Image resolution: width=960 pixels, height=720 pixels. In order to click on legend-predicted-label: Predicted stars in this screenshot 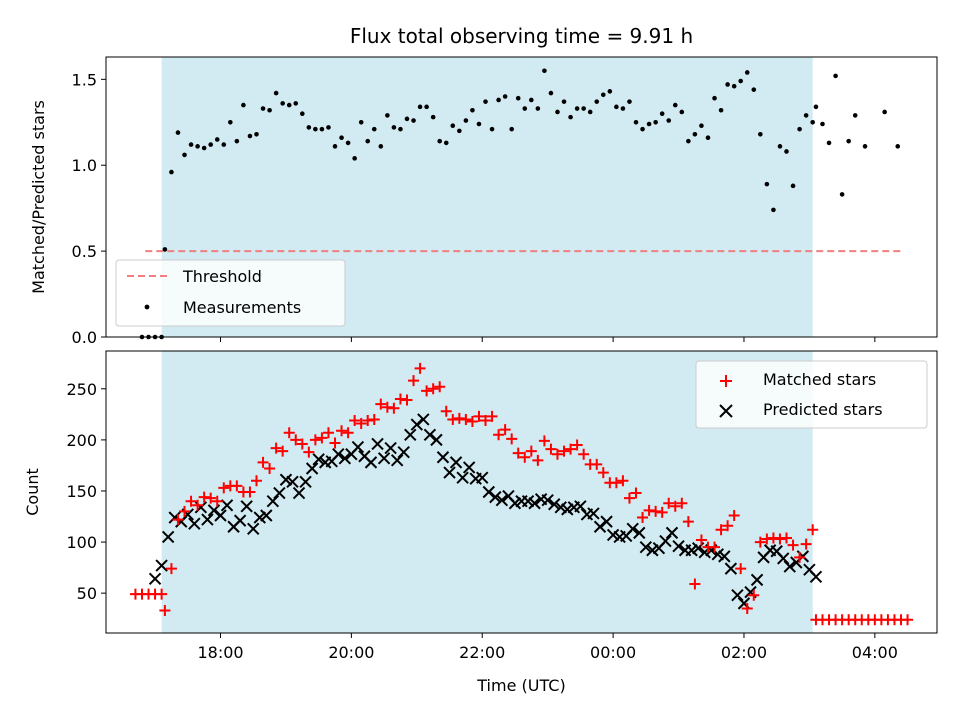, I will do `click(823, 409)`.